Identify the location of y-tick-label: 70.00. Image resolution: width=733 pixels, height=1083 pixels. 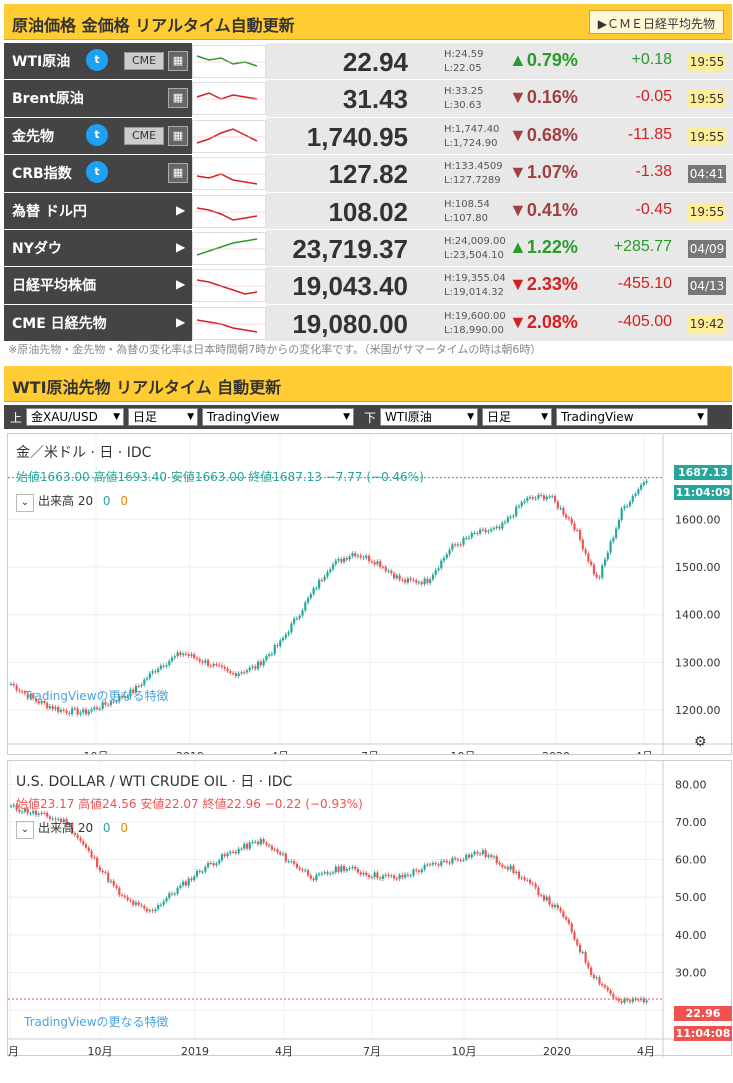
(691, 822).